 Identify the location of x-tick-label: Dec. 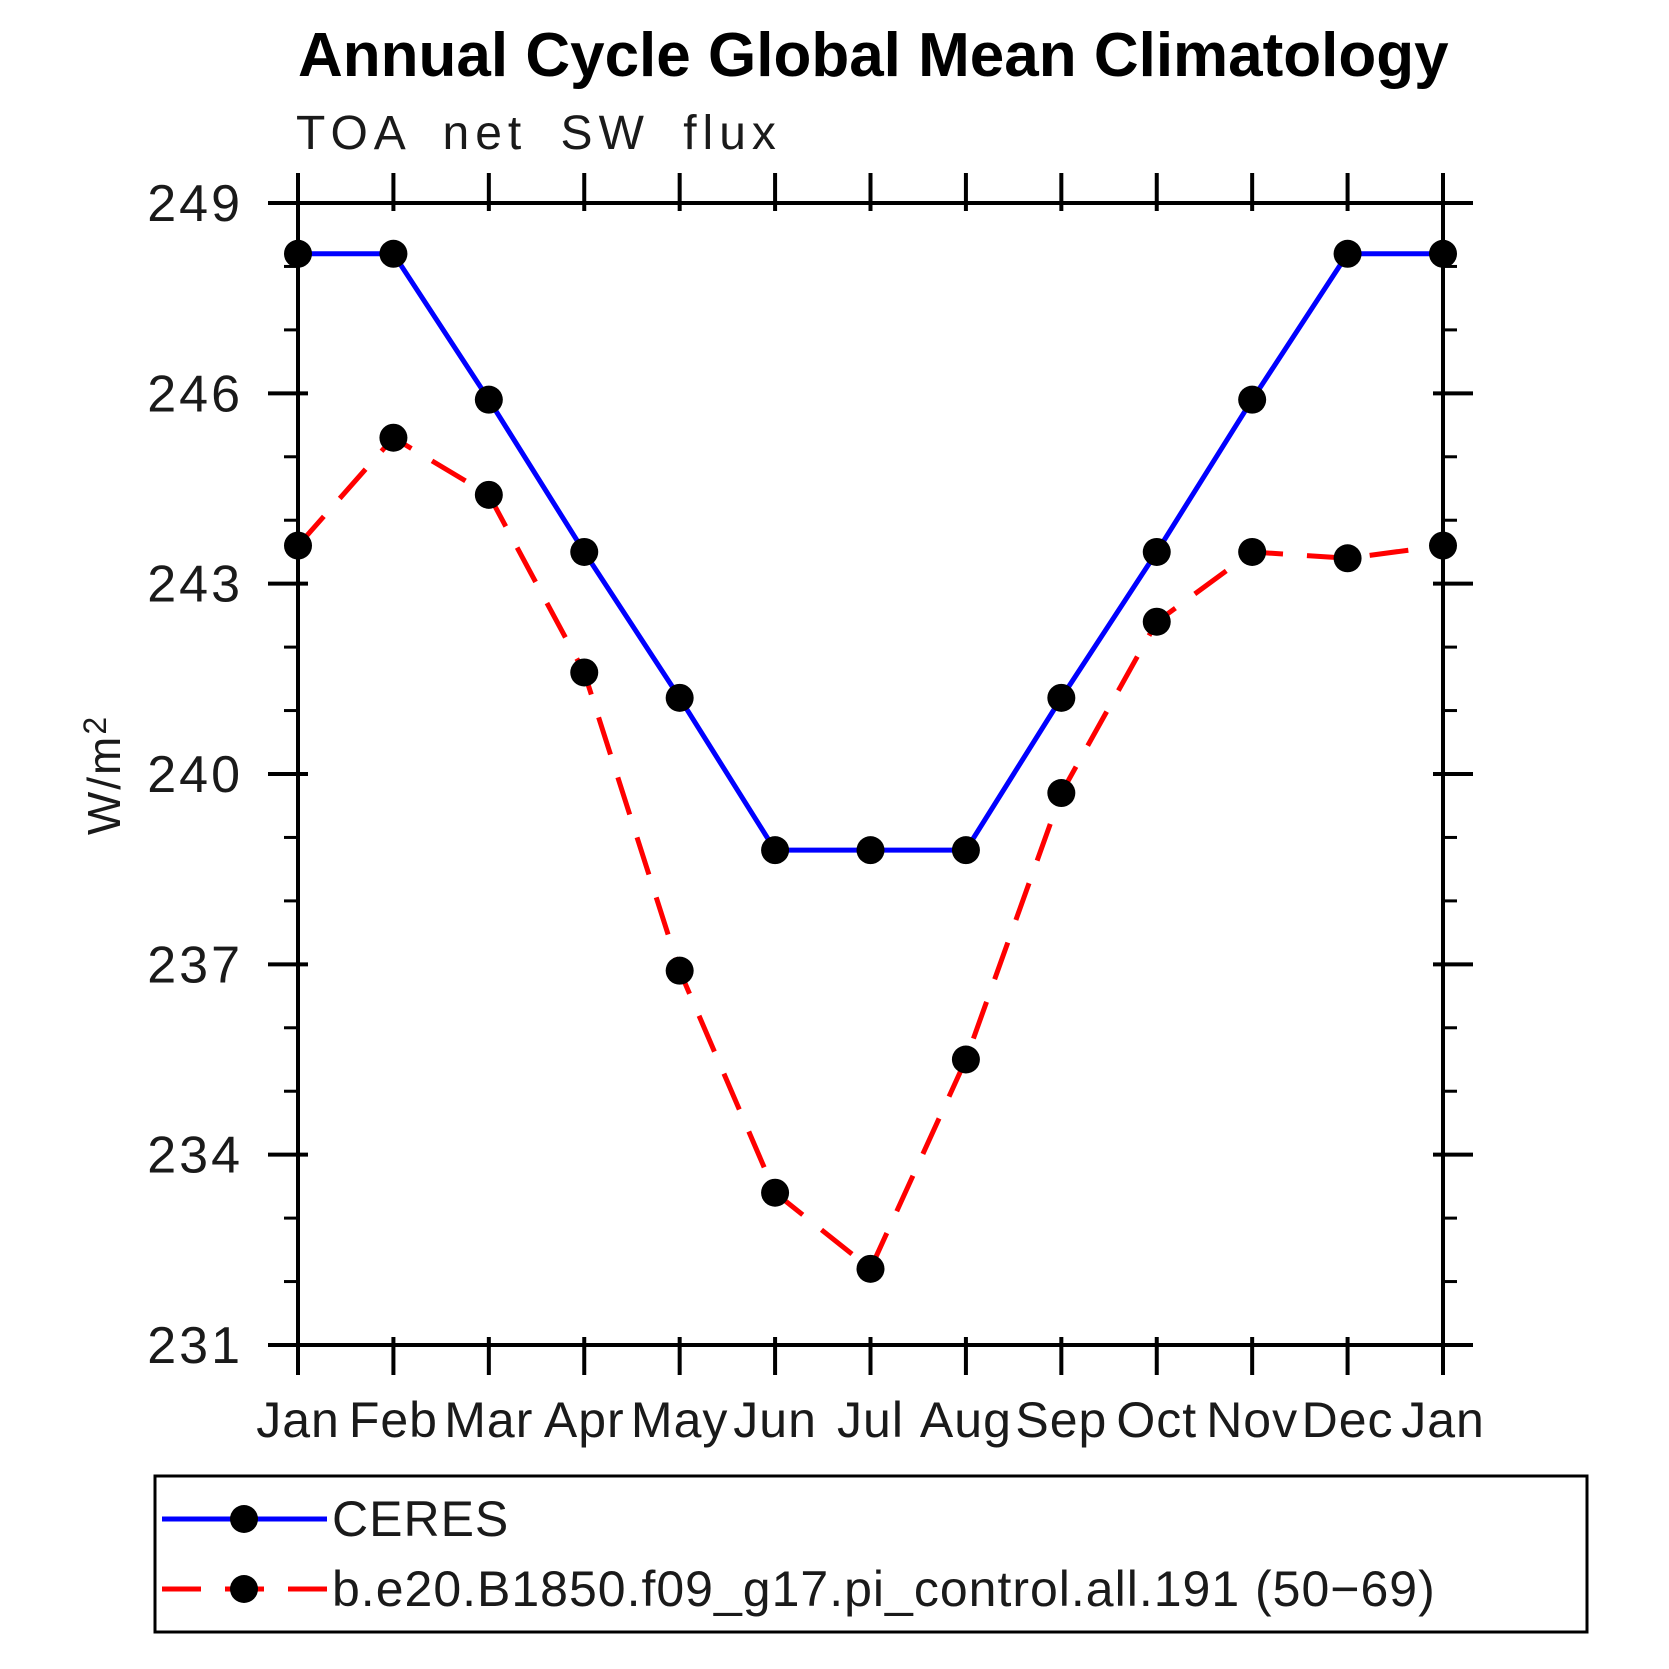
(1348, 1420).